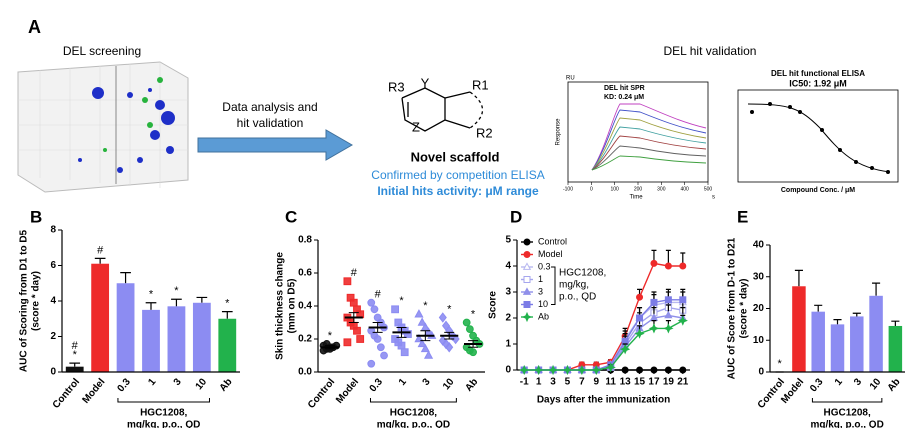 The height and width of the screenshot is (428, 916). What do you see at coordinates (102, 51) in the screenshot?
I see `screening-title: DEL screening` at bounding box center [102, 51].